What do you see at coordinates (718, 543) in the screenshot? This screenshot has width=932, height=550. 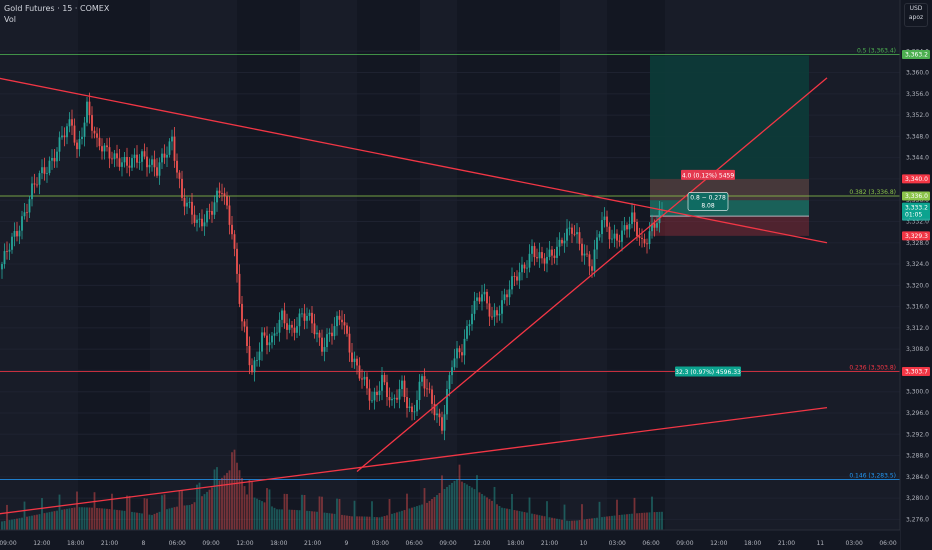 I see `time-tick-label: 12:00` at bounding box center [718, 543].